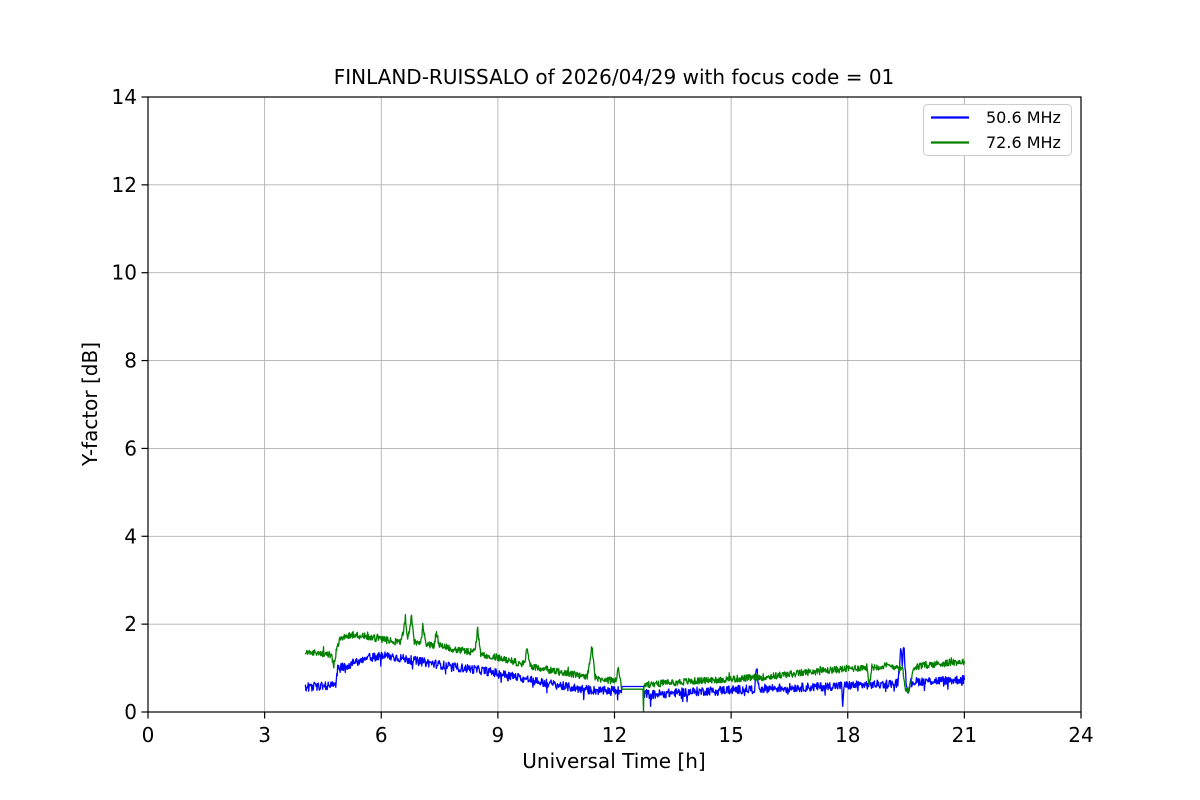  Describe the element at coordinates (730, 735) in the screenshot. I see `x-tick-label-15: 15` at that location.